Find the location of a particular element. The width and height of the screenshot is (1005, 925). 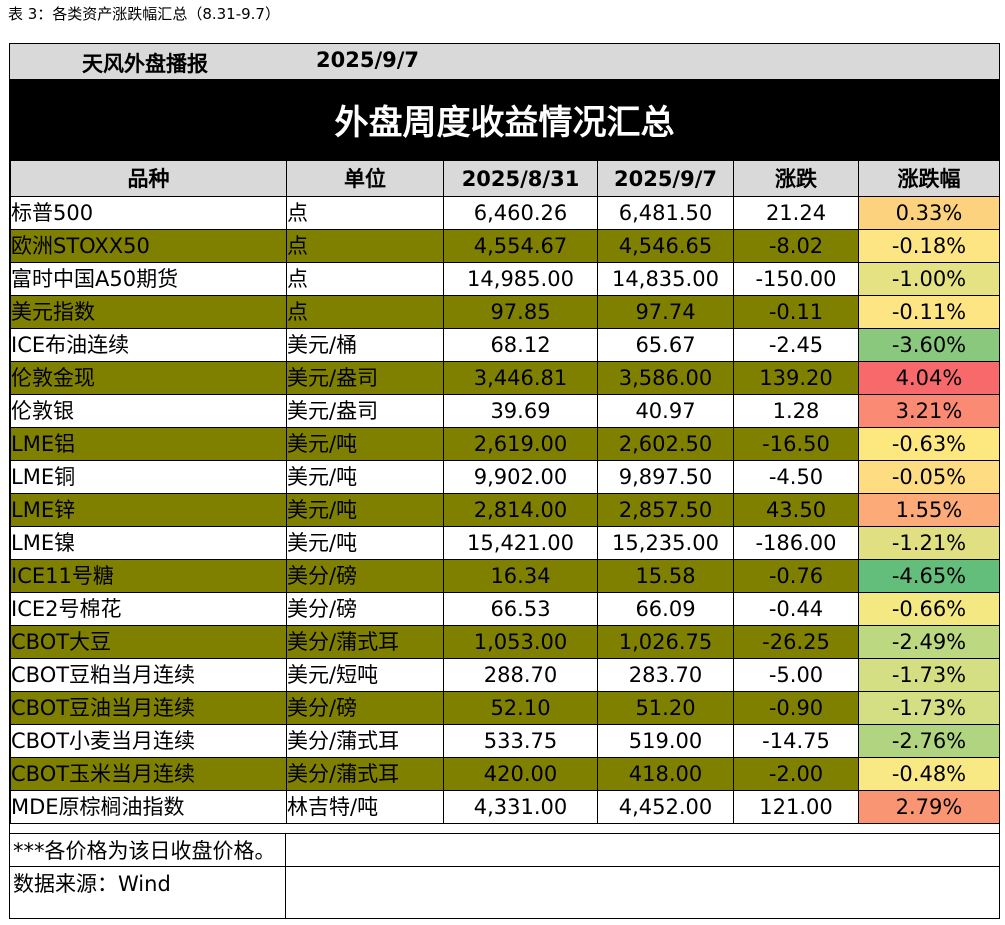

asset-name-cell: 伦敦金现 is located at coordinates (148, 378).